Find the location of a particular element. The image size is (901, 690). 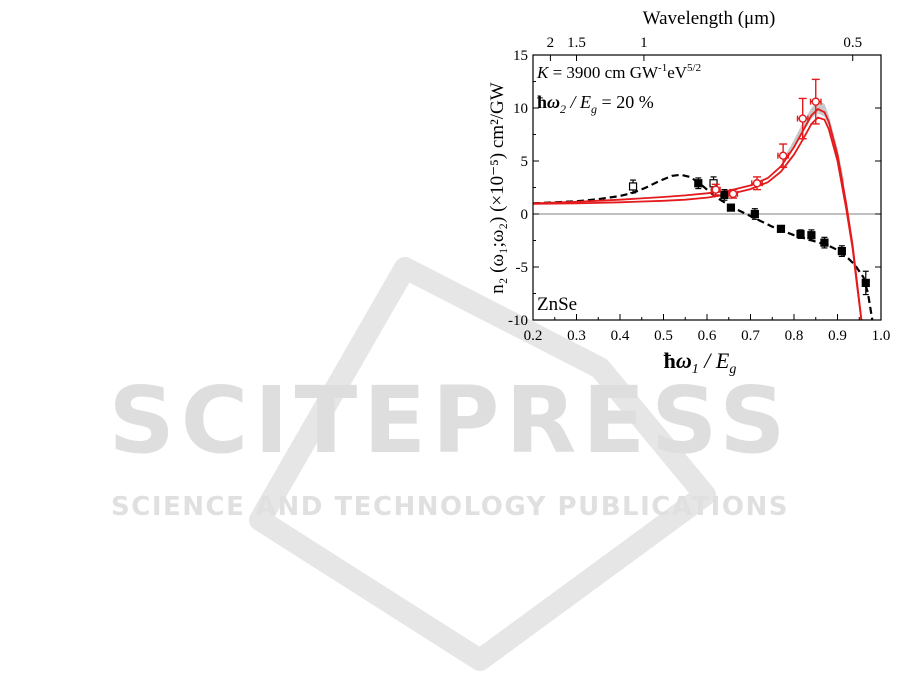

ratio-sub: 2 is located at coordinates (563, 109).